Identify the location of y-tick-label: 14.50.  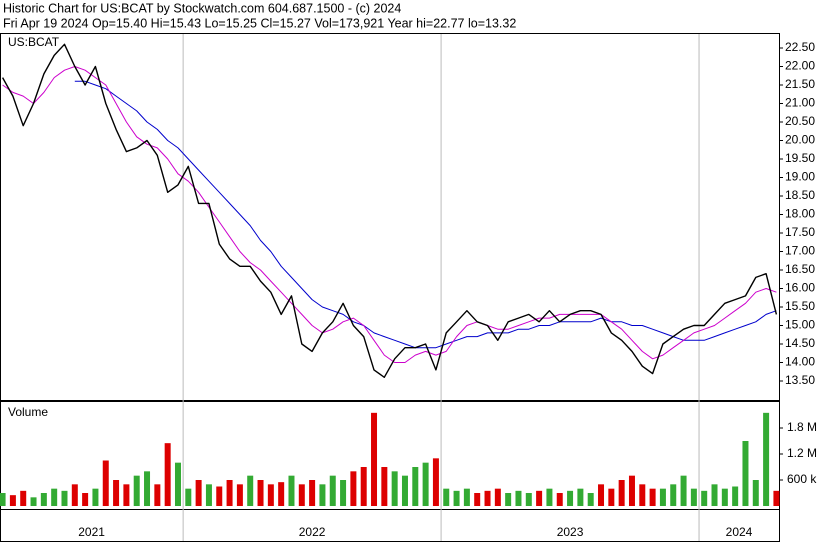
(800, 343).